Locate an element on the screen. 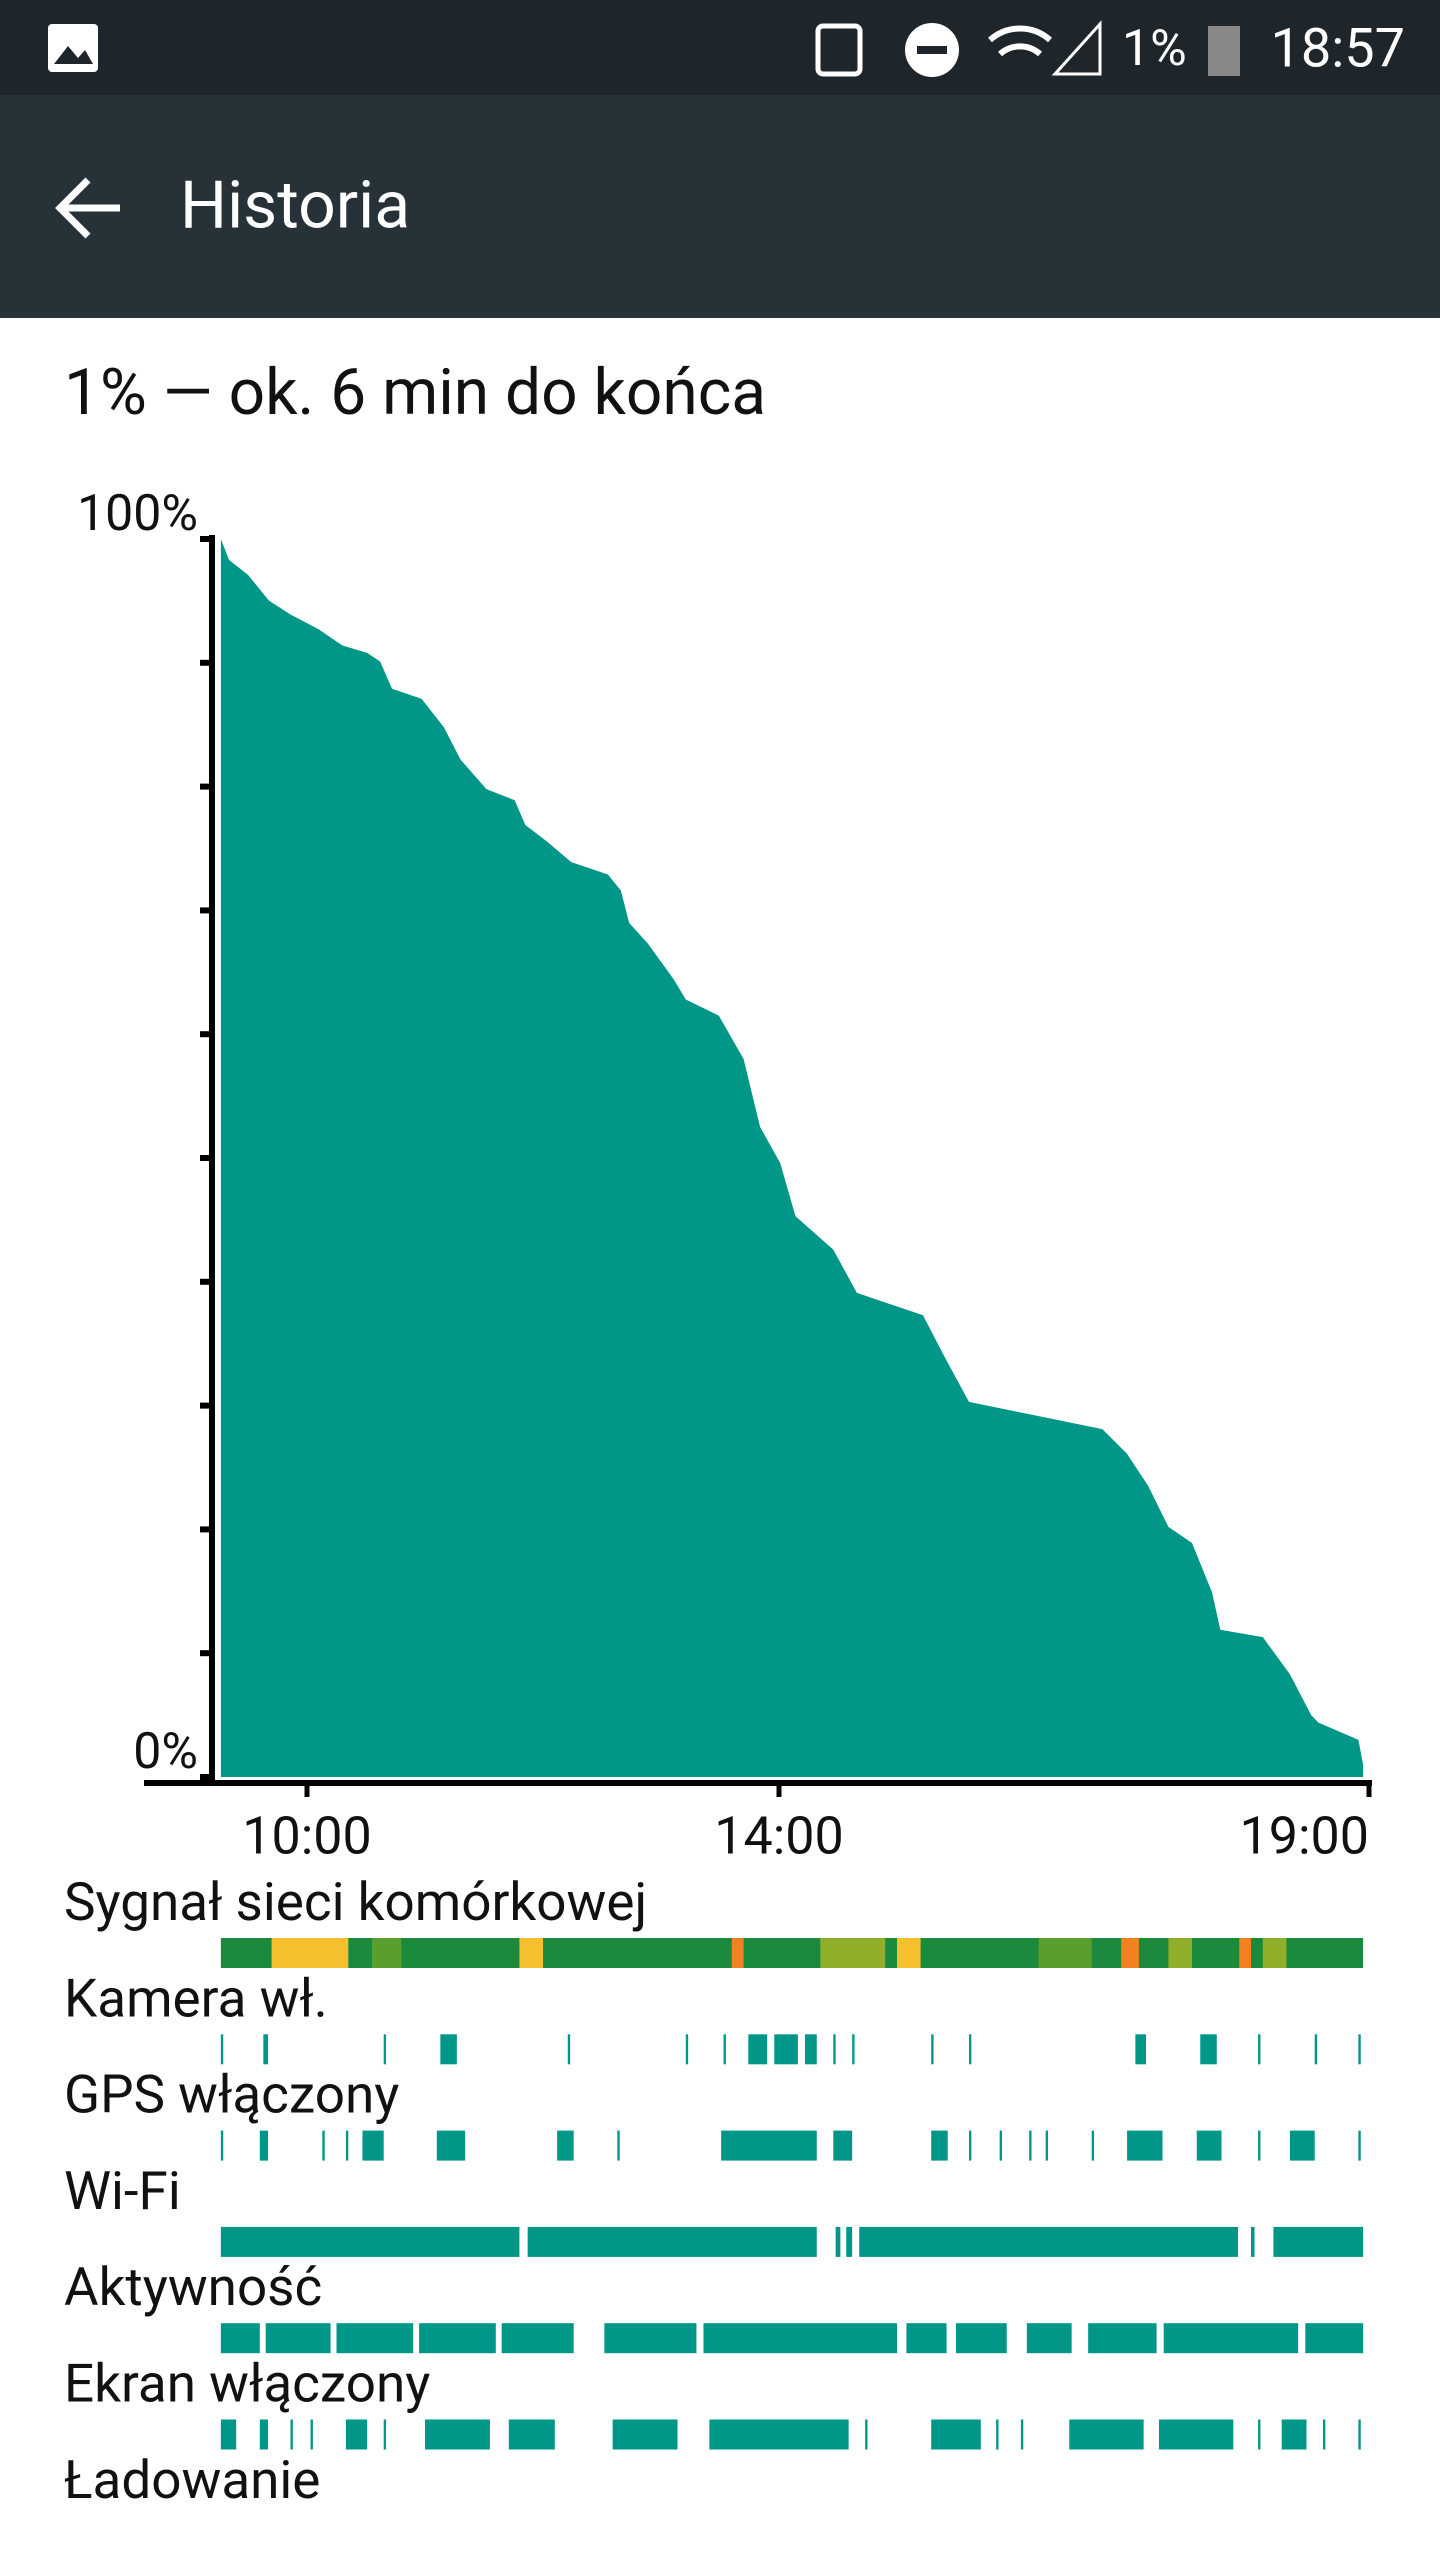  track-label: Wi-Fi is located at coordinates (122, 2191).